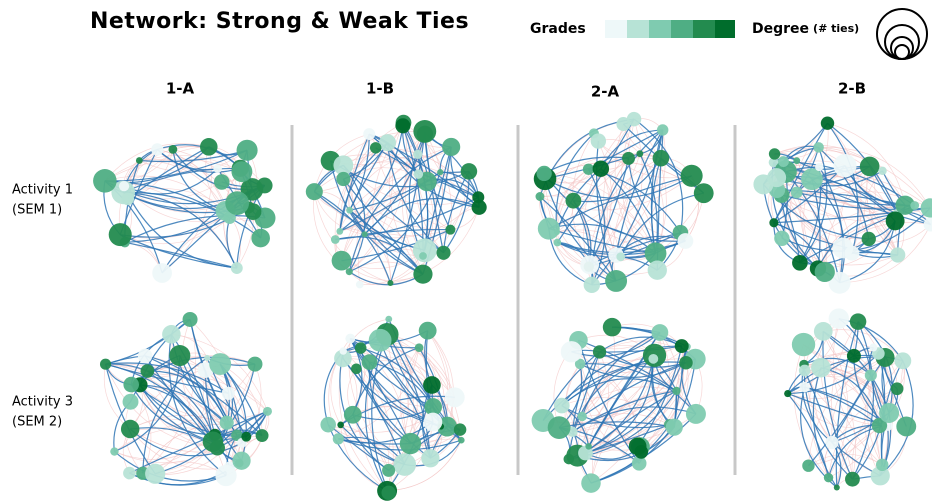  Describe the element at coordinates (836, 28) in the screenshot. I see `degree-unit: (# ties)` at that location.